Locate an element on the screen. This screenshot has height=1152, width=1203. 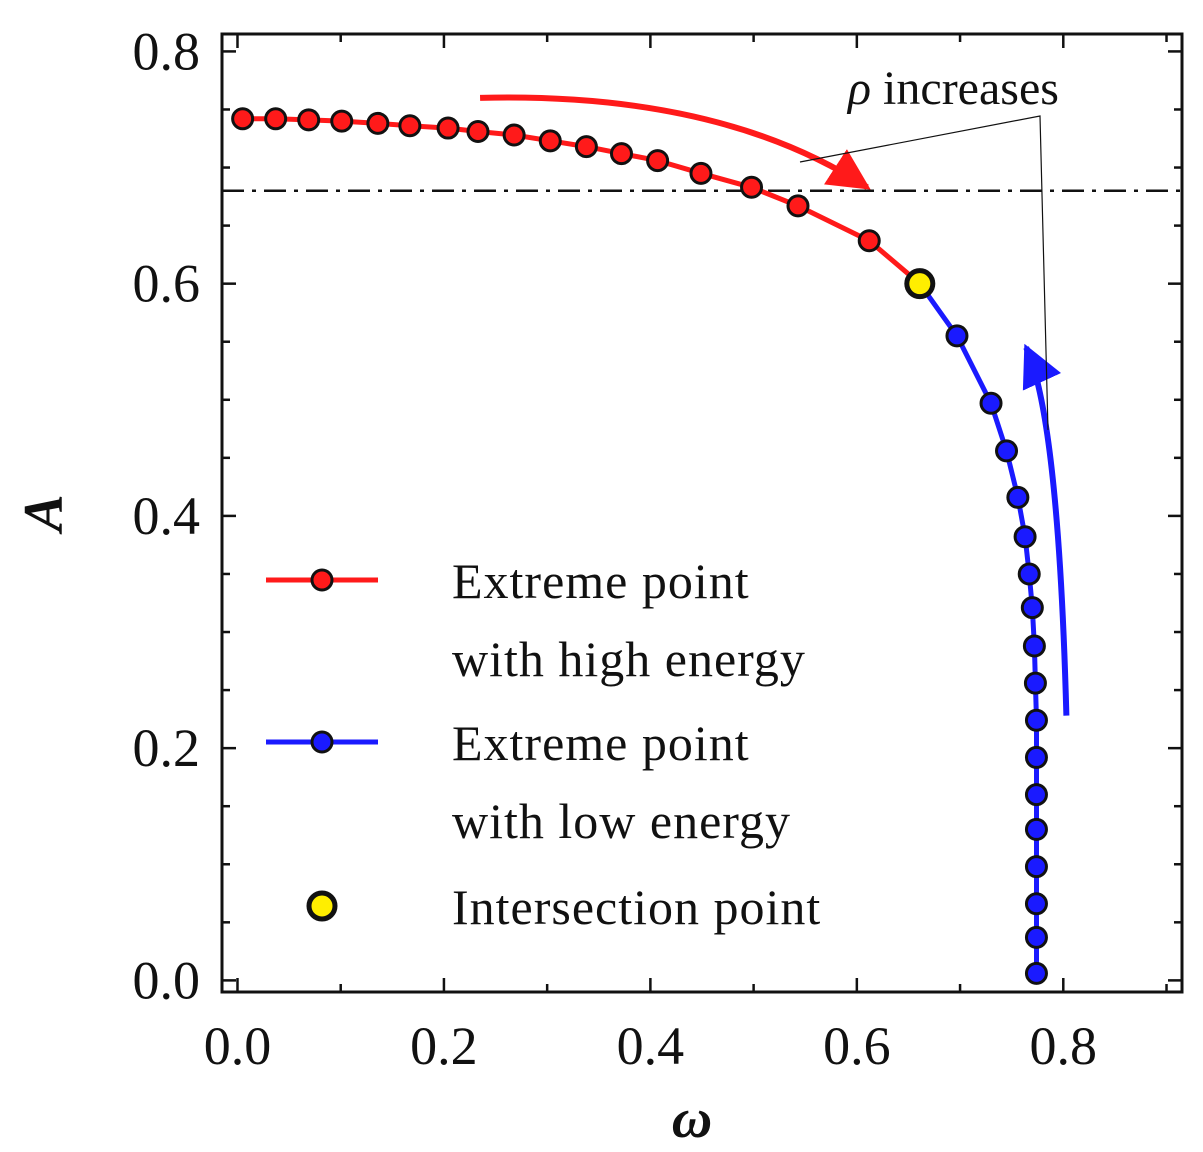
legend-label: Intersection point is located at coordinates (636, 907).